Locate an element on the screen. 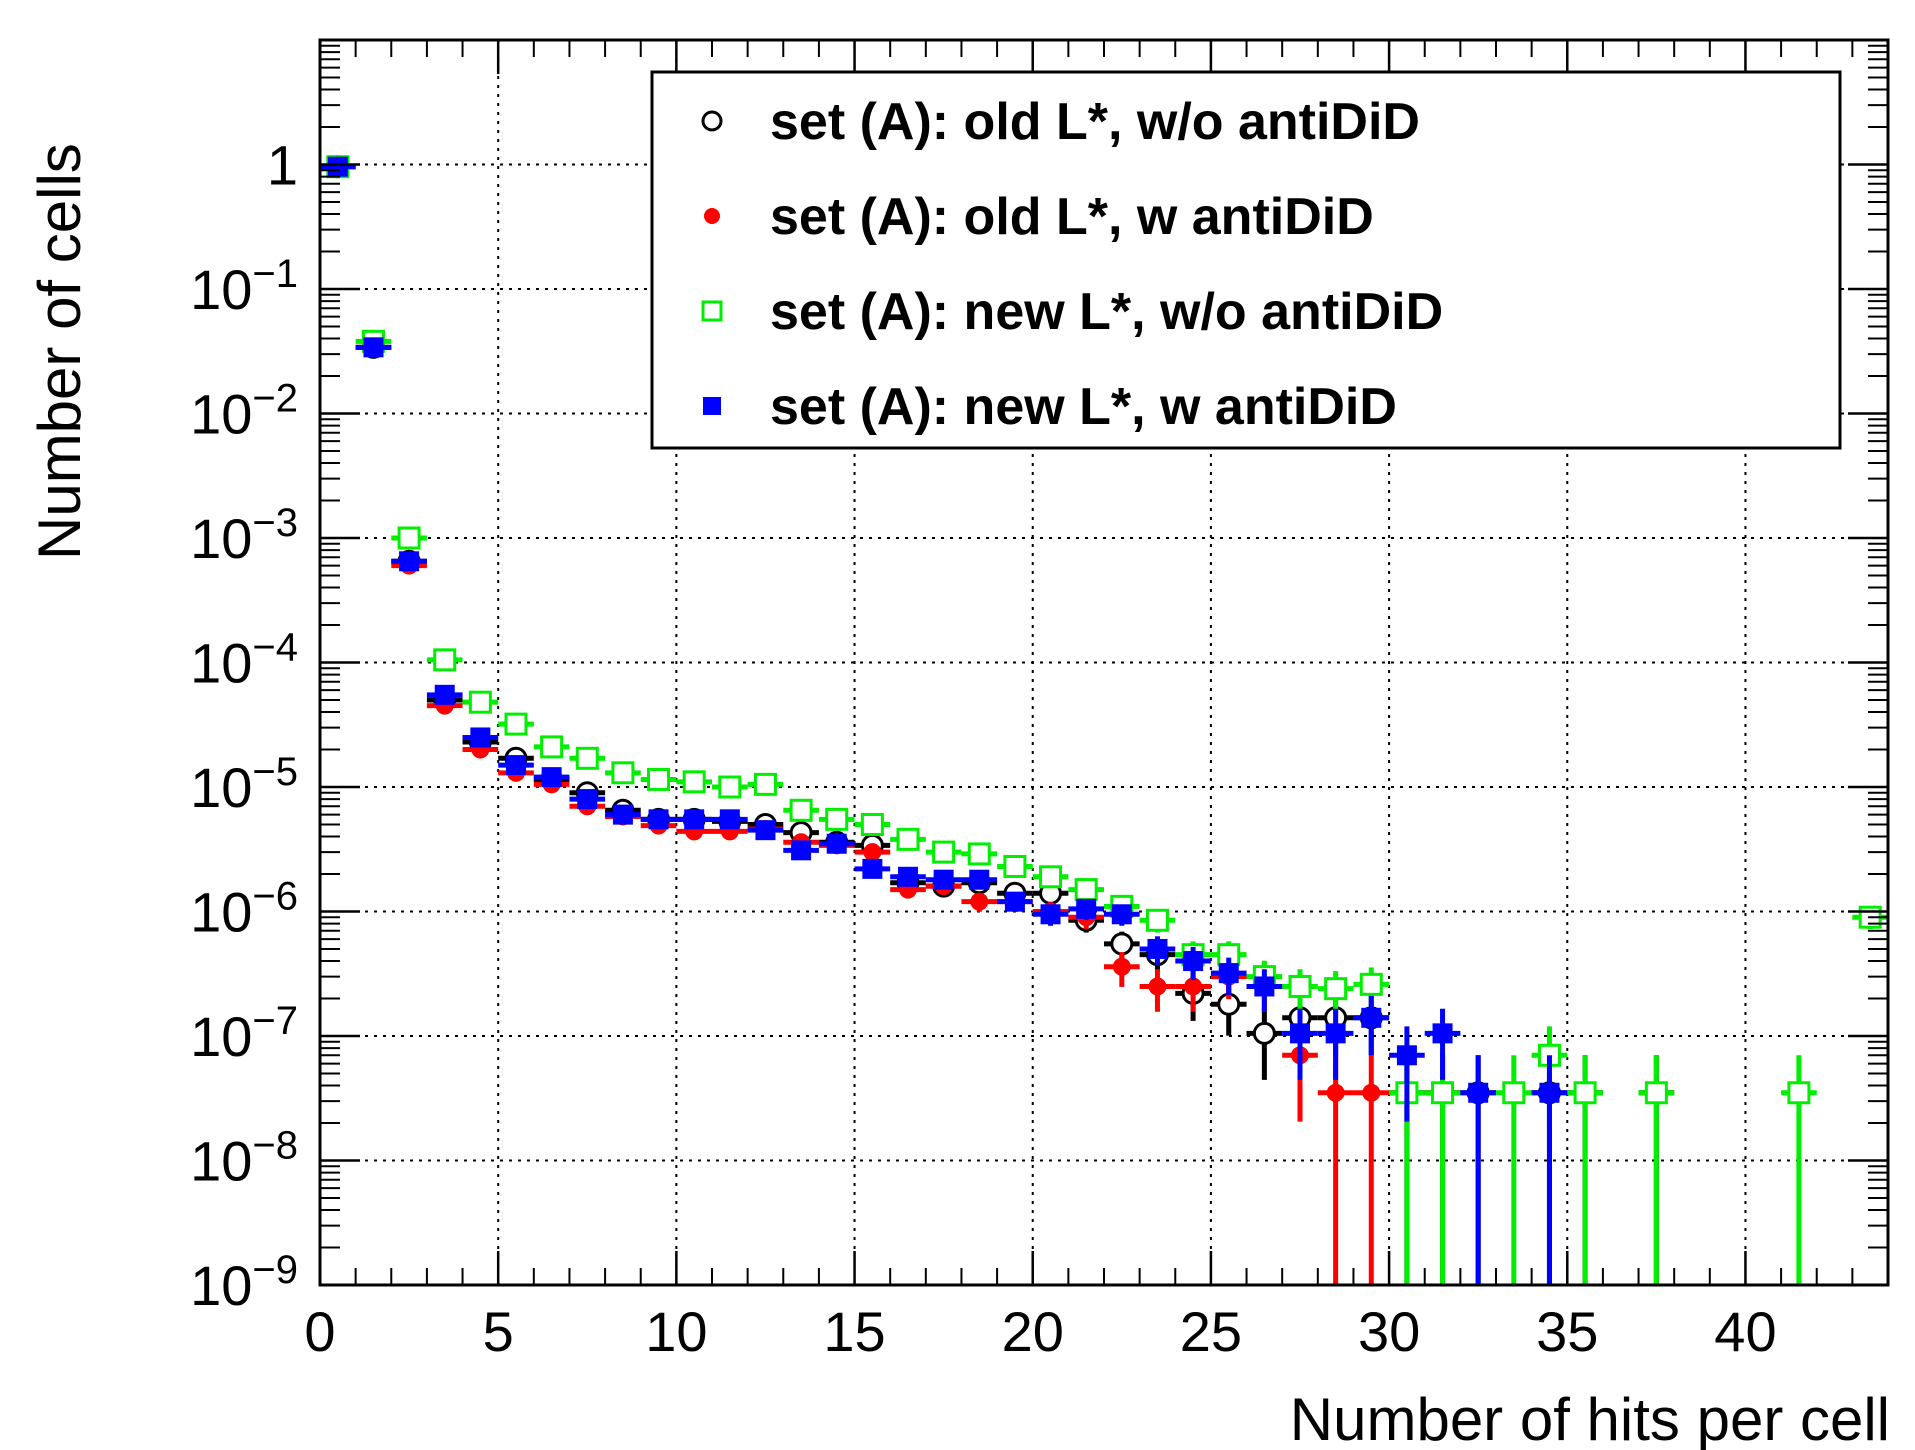  x-tick-label: 40 is located at coordinates (1745, 1331).